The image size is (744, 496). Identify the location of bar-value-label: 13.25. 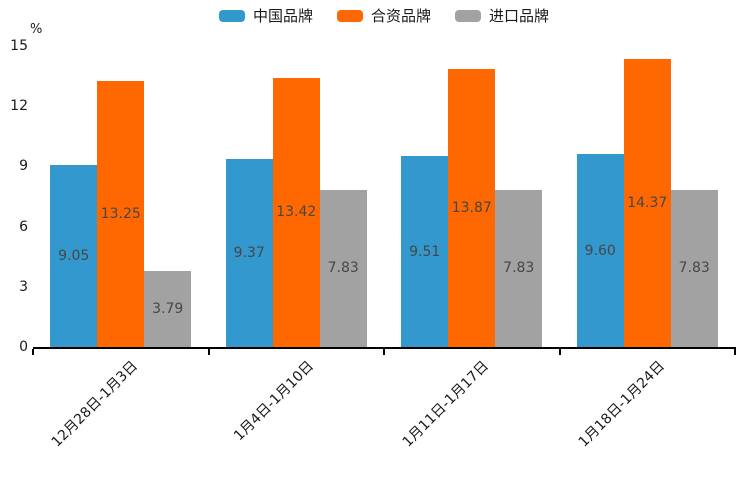
(120, 214).